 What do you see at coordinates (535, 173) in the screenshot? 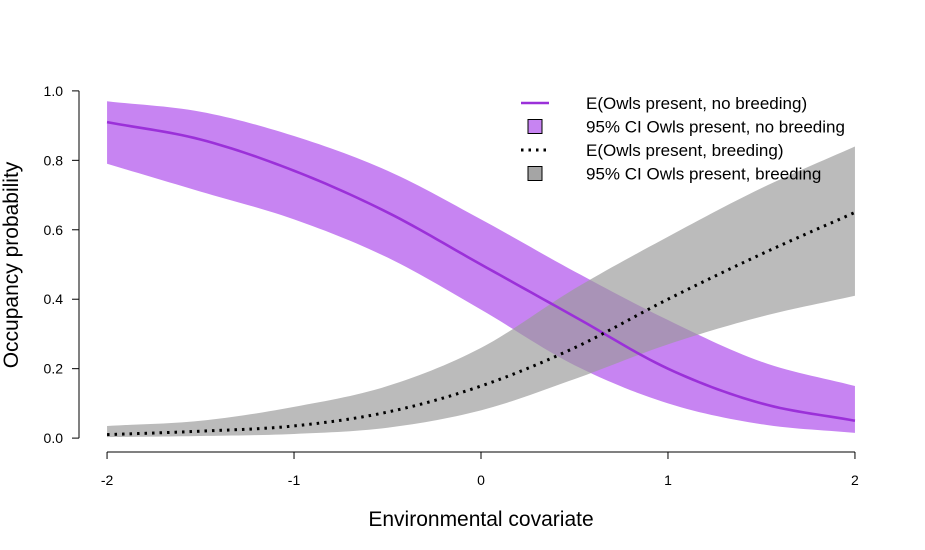
I see `legend-box-breeding` at bounding box center [535, 173].